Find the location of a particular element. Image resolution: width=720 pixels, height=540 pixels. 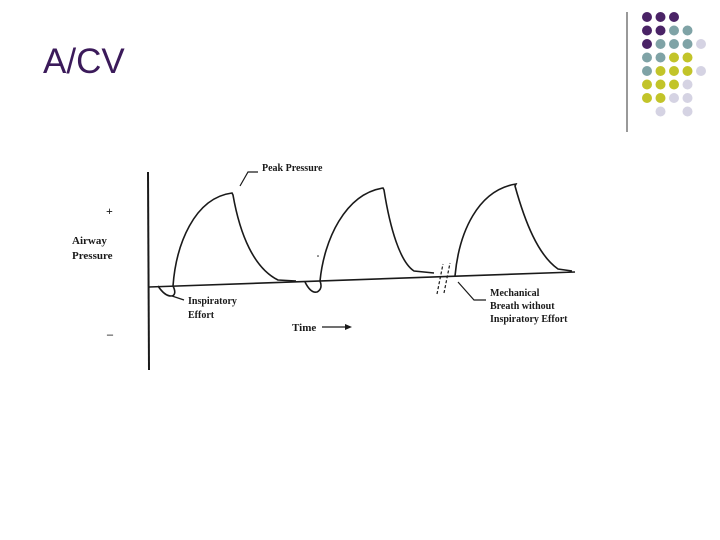

time-axis-label: Time is located at coordinates (304, 328).